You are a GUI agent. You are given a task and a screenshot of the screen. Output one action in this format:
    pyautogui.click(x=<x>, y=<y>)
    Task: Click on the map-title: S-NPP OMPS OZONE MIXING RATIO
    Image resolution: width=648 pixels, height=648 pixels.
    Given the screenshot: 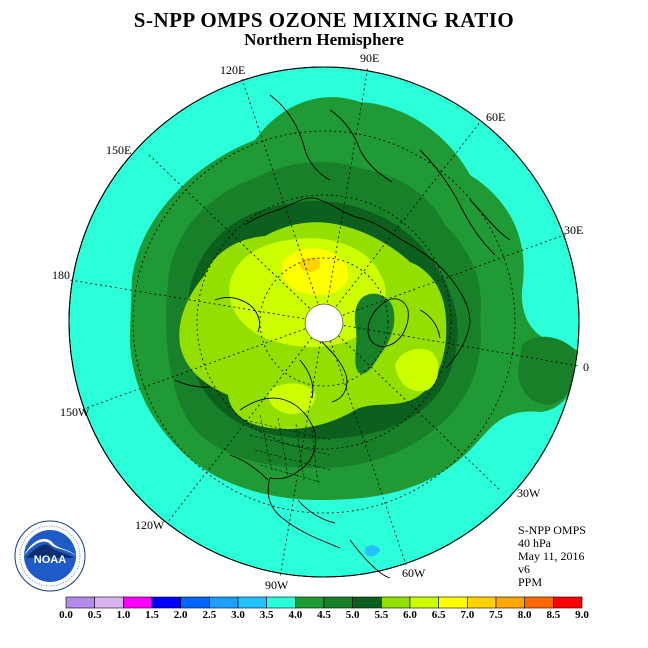 What is the action you would take?
    pyautogui.click(x=324, y=20)
    